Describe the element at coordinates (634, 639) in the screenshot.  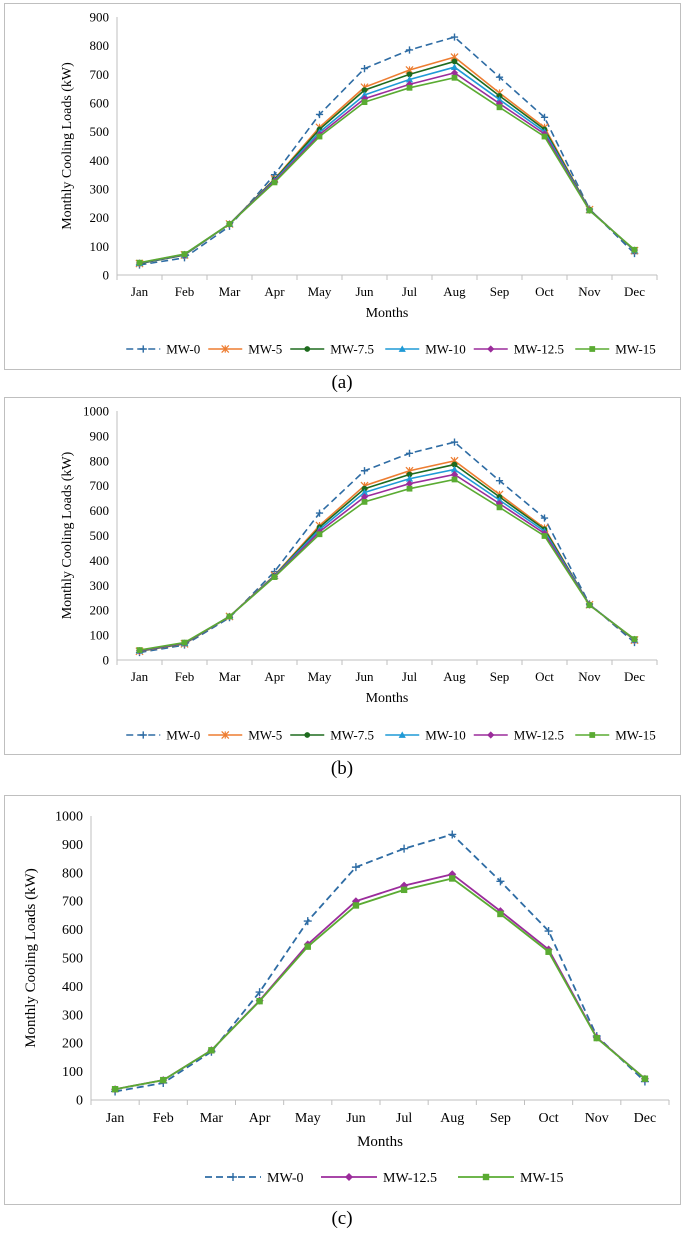
I see `chart-b-point-mw-15-dec` at that location.